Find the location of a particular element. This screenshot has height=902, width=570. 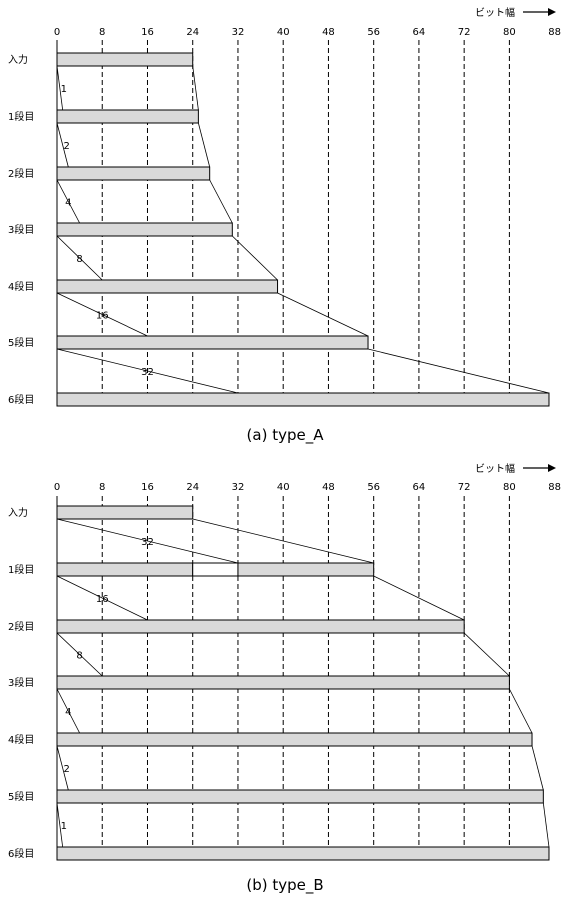

shift-label-b-0: 32 is located at coordinates (147, 542).